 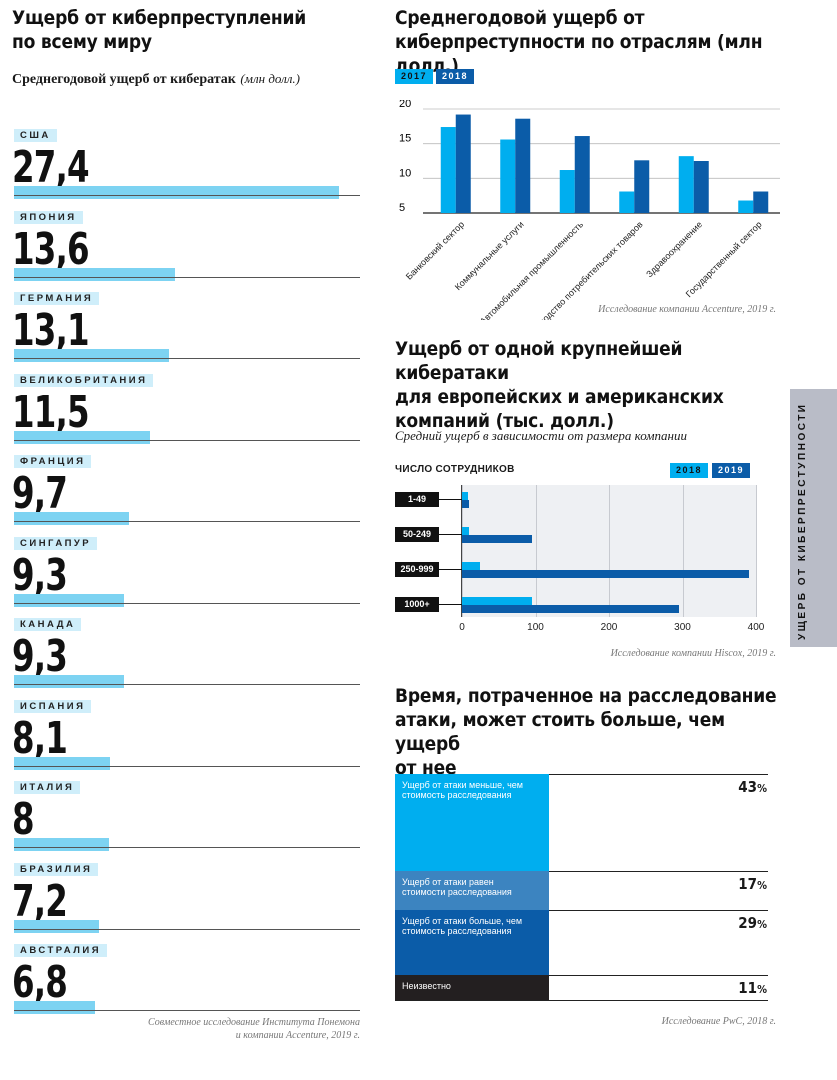 I want to click on industry-source: Исследование компании Accenture, 2019 г., so click(x=687, y=309).